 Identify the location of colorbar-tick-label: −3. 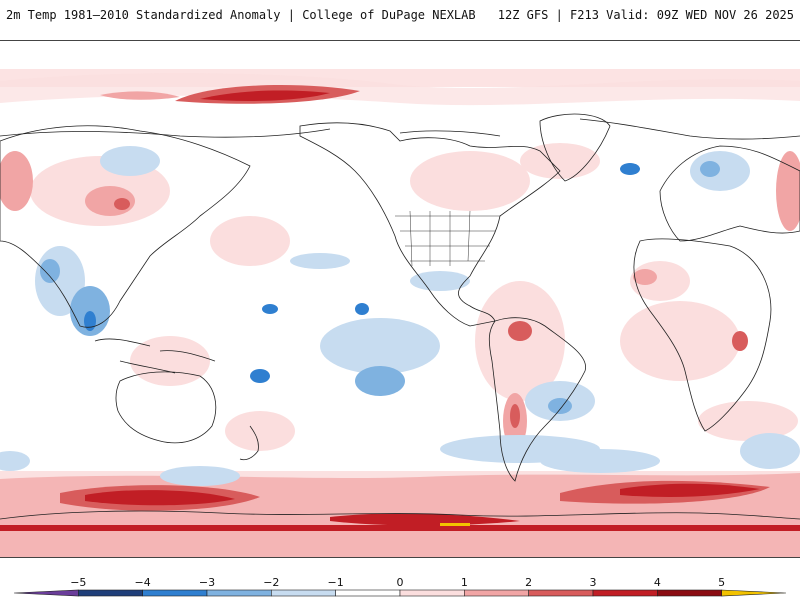
(207, 582).